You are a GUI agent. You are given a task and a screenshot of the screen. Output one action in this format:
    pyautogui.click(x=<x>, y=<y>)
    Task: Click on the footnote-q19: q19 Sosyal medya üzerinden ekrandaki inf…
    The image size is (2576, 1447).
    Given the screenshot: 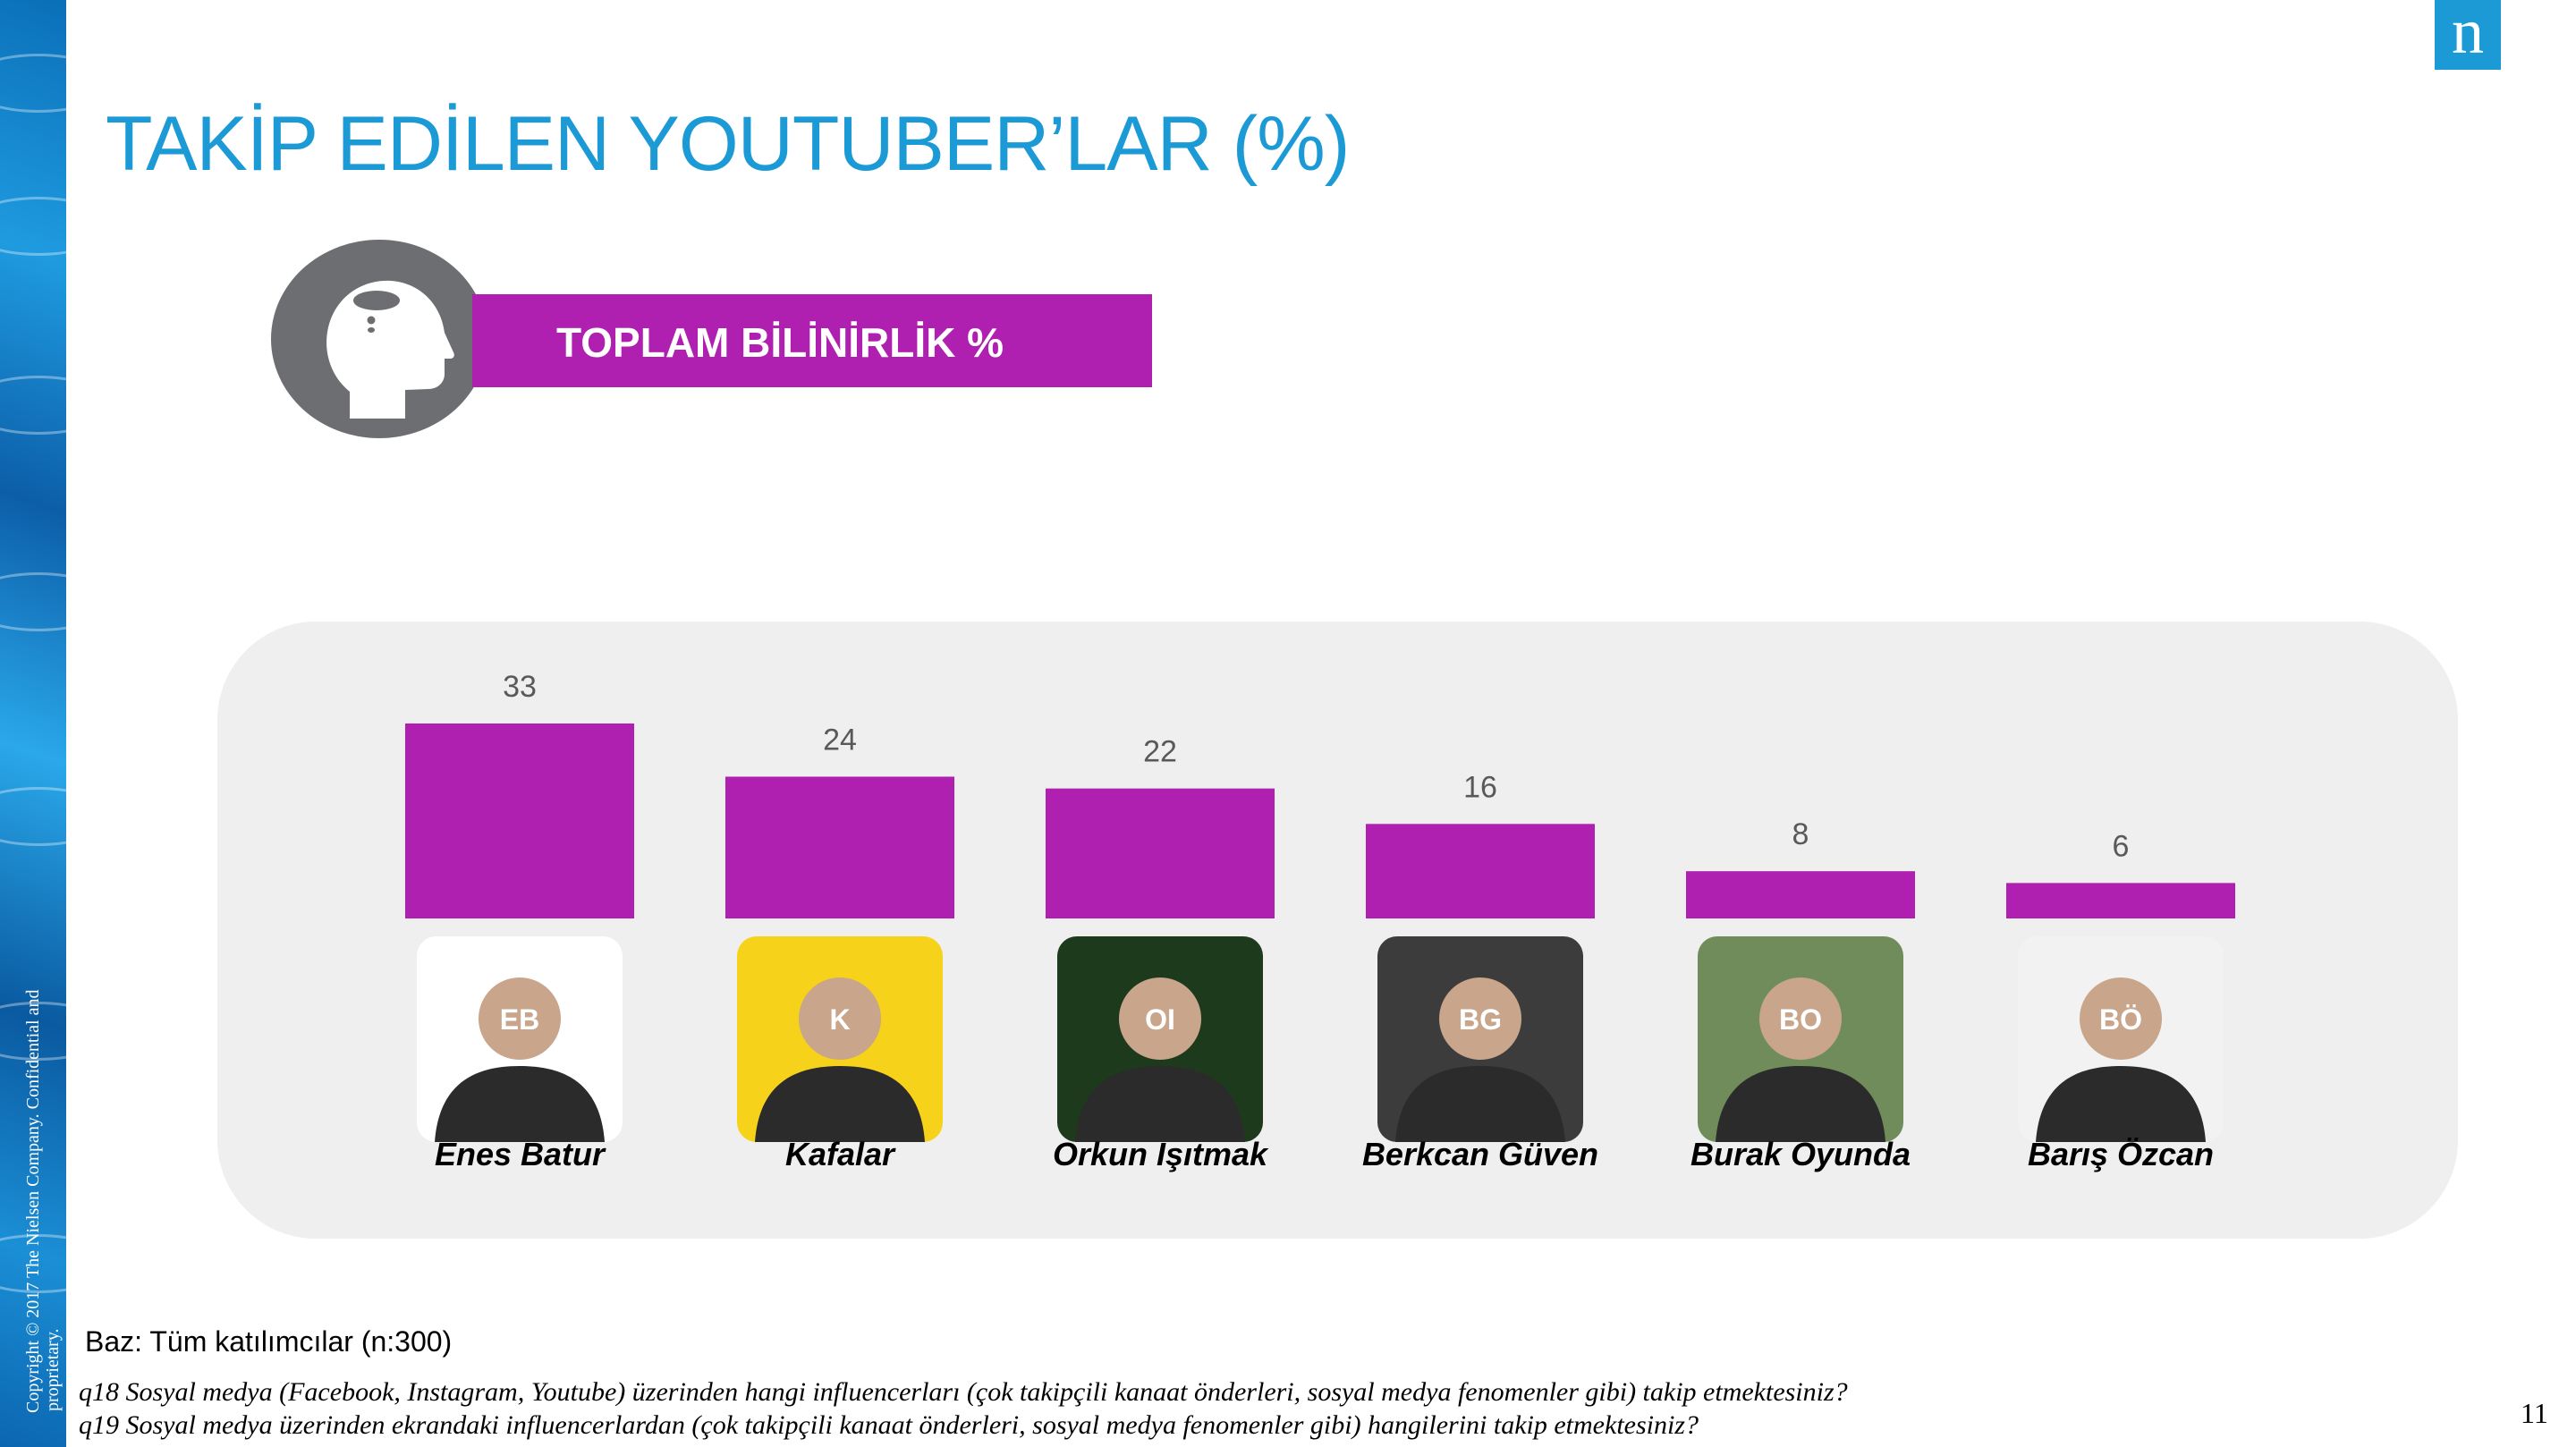 What is the action you would take?
    pyautogui.click(x=889, y=1425)
    